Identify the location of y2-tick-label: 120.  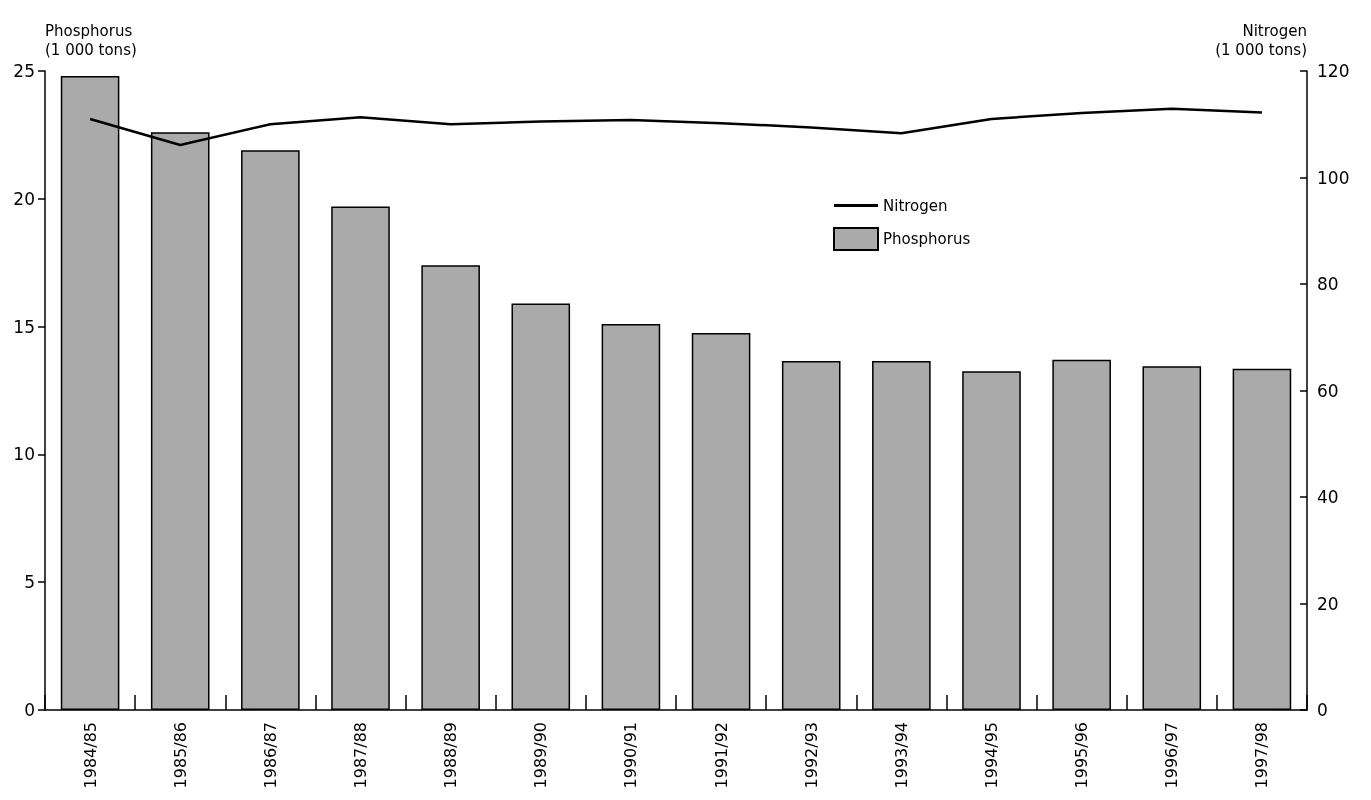
(1333, 71).